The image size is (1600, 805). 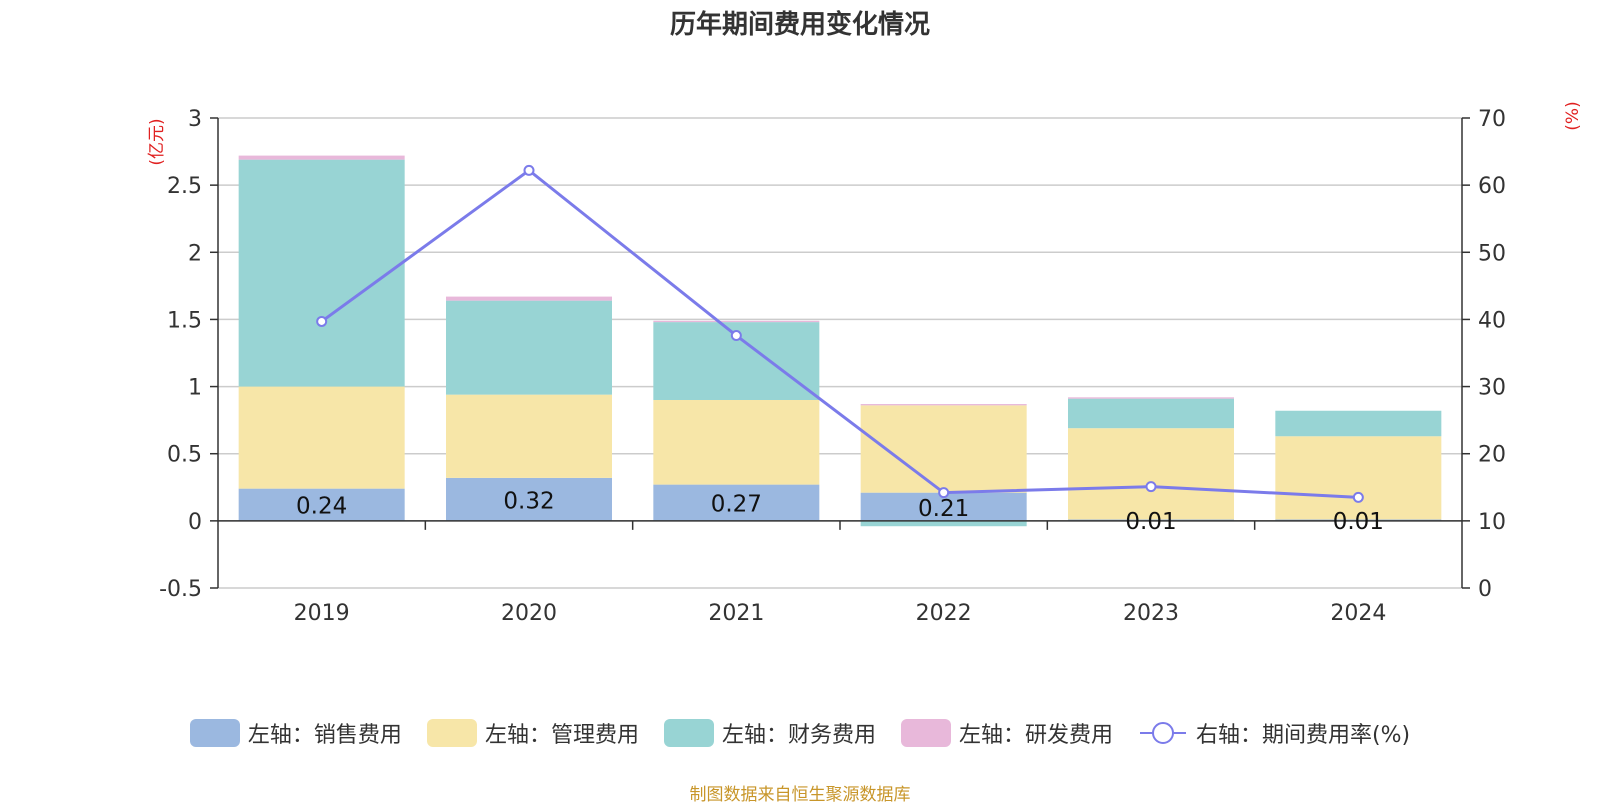 What do you see at coordinates (1573, 115) in the screenshot?
I see `y-right-axis-label: (%)` at bounding box center [1573, 115].